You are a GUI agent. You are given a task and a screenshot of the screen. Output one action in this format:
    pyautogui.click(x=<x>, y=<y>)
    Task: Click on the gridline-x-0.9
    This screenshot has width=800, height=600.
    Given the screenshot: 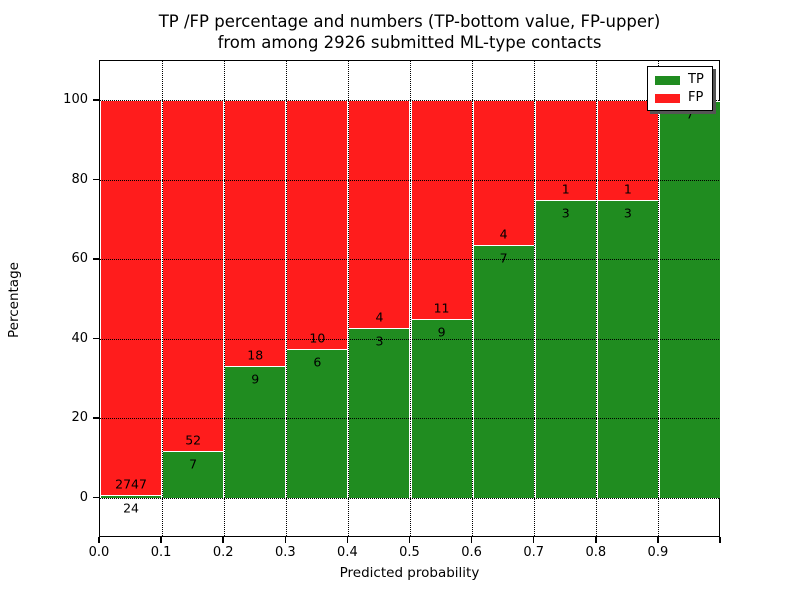 What is the action you would take?
    pyautogui.click(x=659, y=298)
    